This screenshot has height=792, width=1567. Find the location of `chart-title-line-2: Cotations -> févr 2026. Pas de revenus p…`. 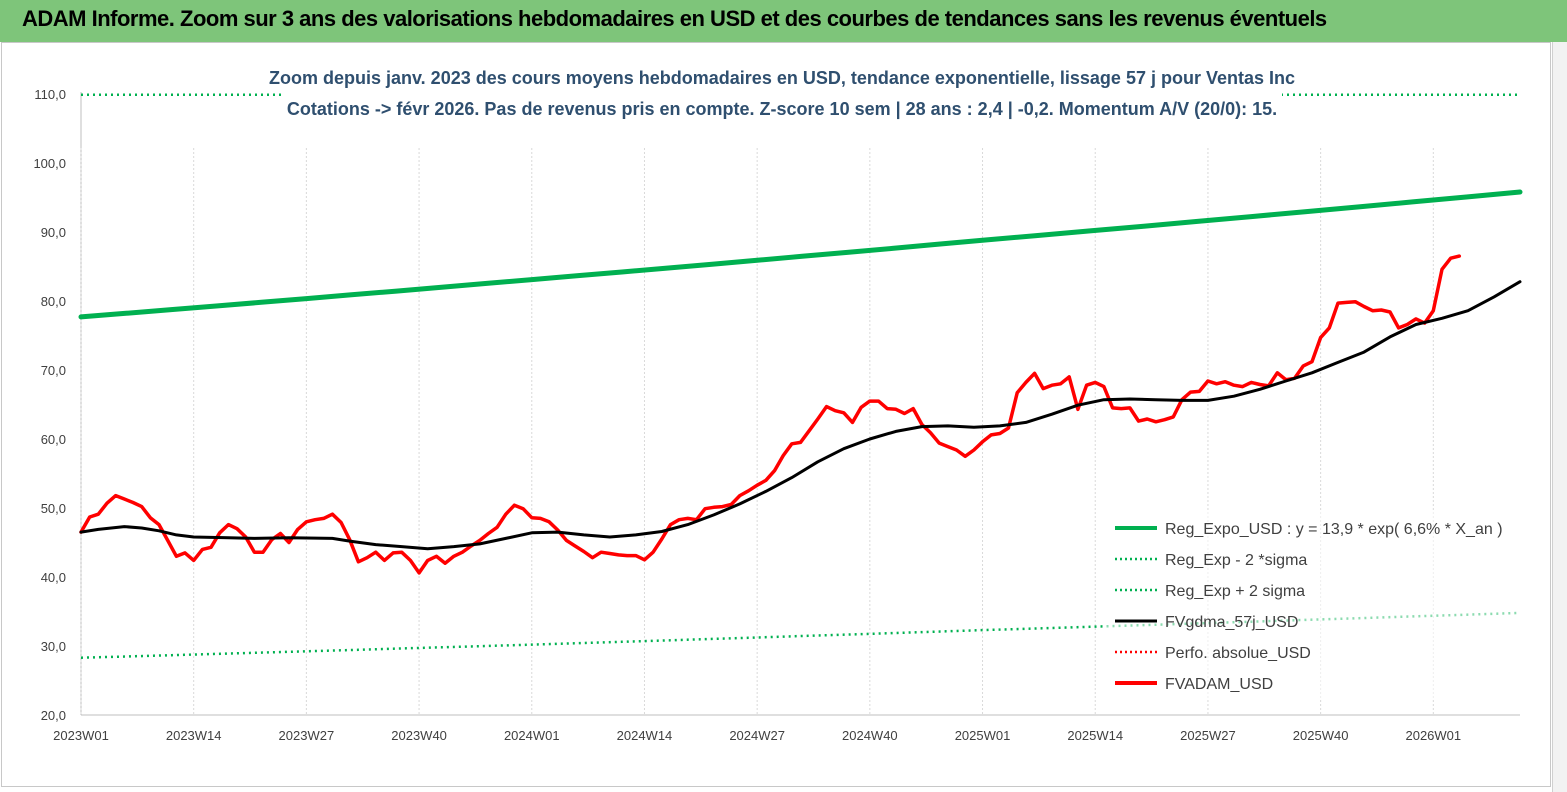

chart-title-line-2: Cotations -> févr 2026. Pas de revenus p… is located at coordinates (782, 109).